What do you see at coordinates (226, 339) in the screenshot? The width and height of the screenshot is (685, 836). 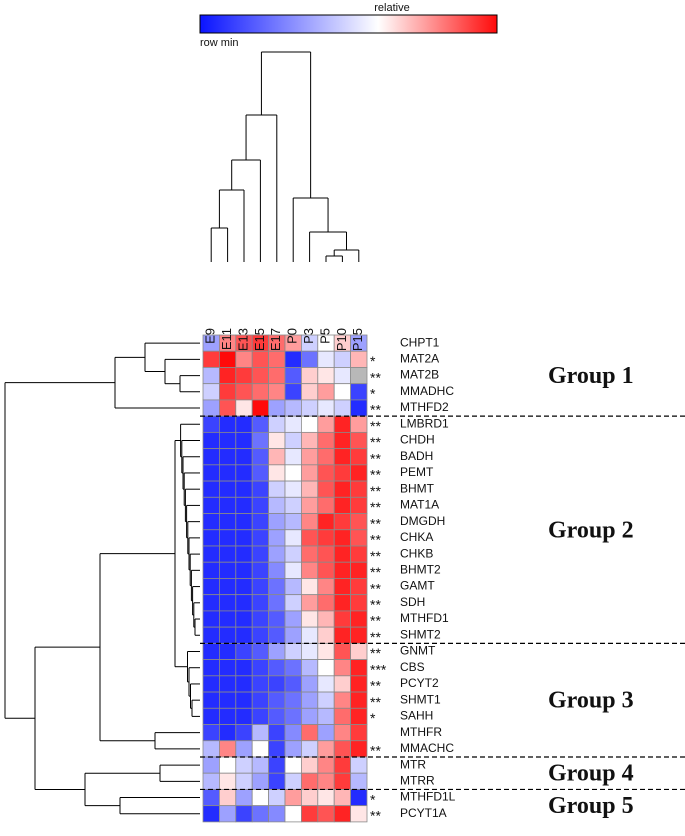 I see `column-label: E11` at bounding box center [226, 339].